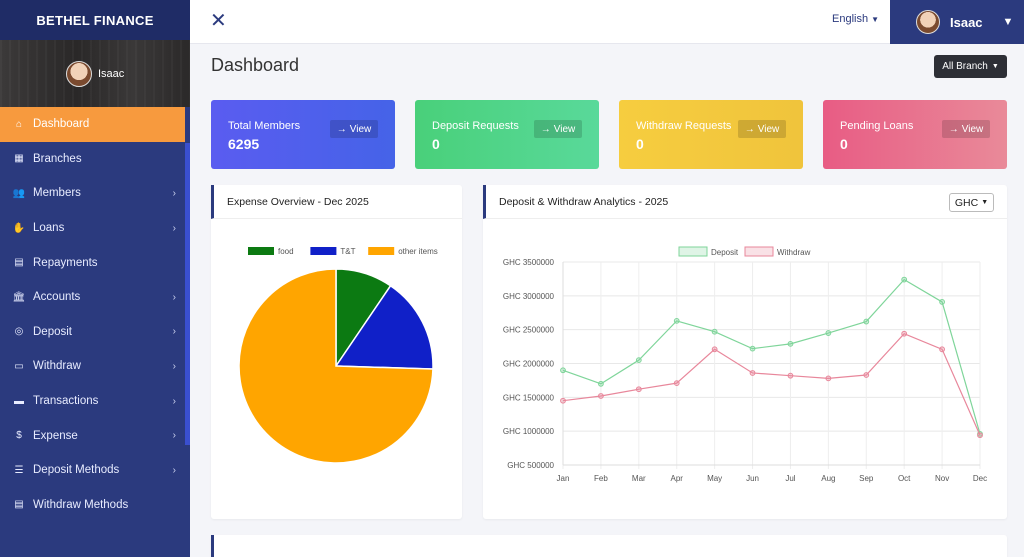 Image resolution: width=1024 pixels, height=557 pixels. I want to click on x-tick-label: Jul, so click(790, 478).